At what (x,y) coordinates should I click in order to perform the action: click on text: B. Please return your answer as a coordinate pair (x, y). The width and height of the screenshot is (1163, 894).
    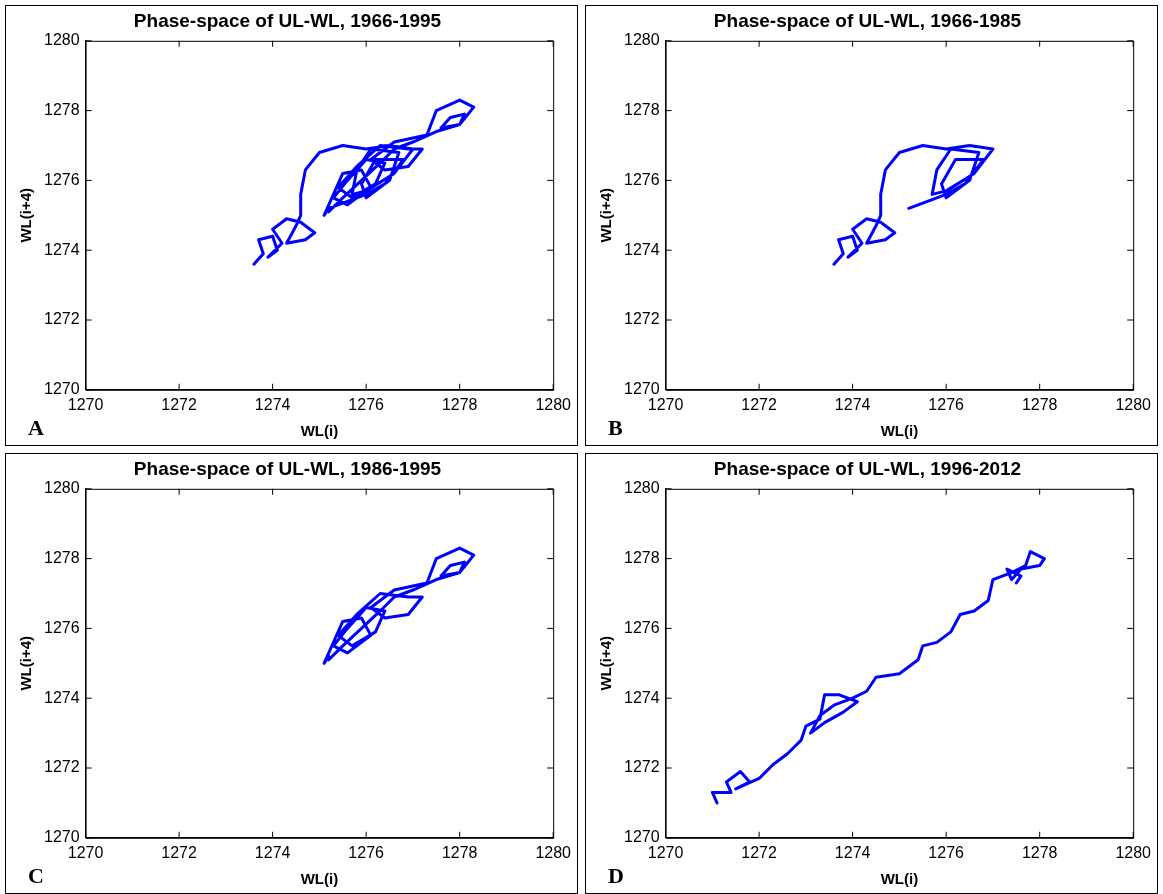
    Looking at the image, I should click on (615, 428).